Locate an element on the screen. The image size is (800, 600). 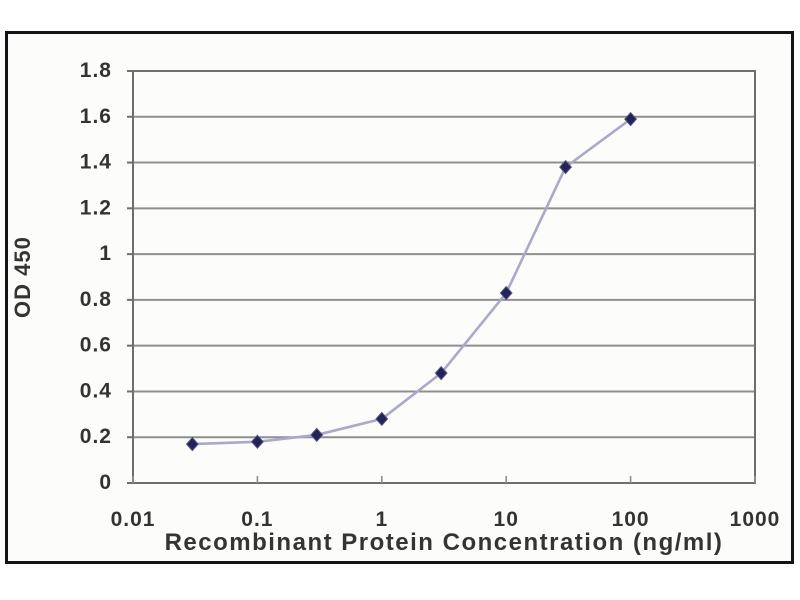
y-tick-label: 1.2 is located at coordinates (96, 207).